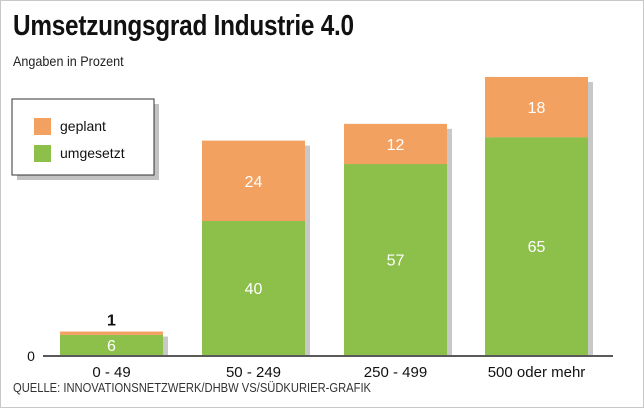 The width and height of the screenshot is (644, 409). What do you see at coordinates (111, 321) in the screenshot?
I see `value-label-geplant-0: 1` at bounding box center [111, 321].